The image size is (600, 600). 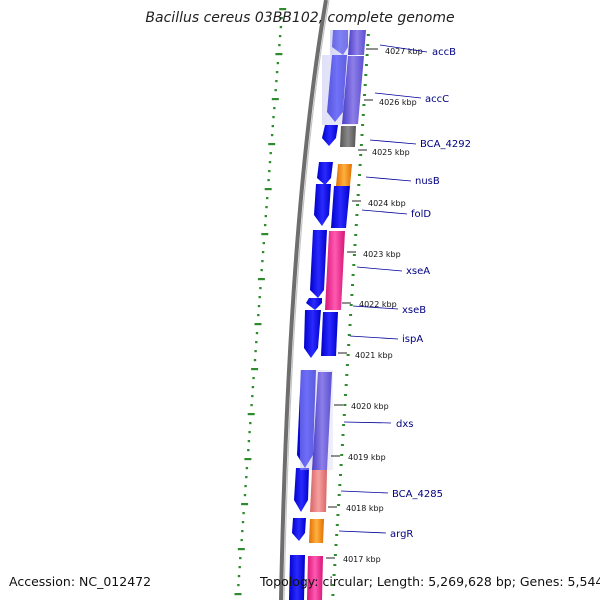 I want to click on kbp-tick: 4018 kbp, so click(x=356, y=508).